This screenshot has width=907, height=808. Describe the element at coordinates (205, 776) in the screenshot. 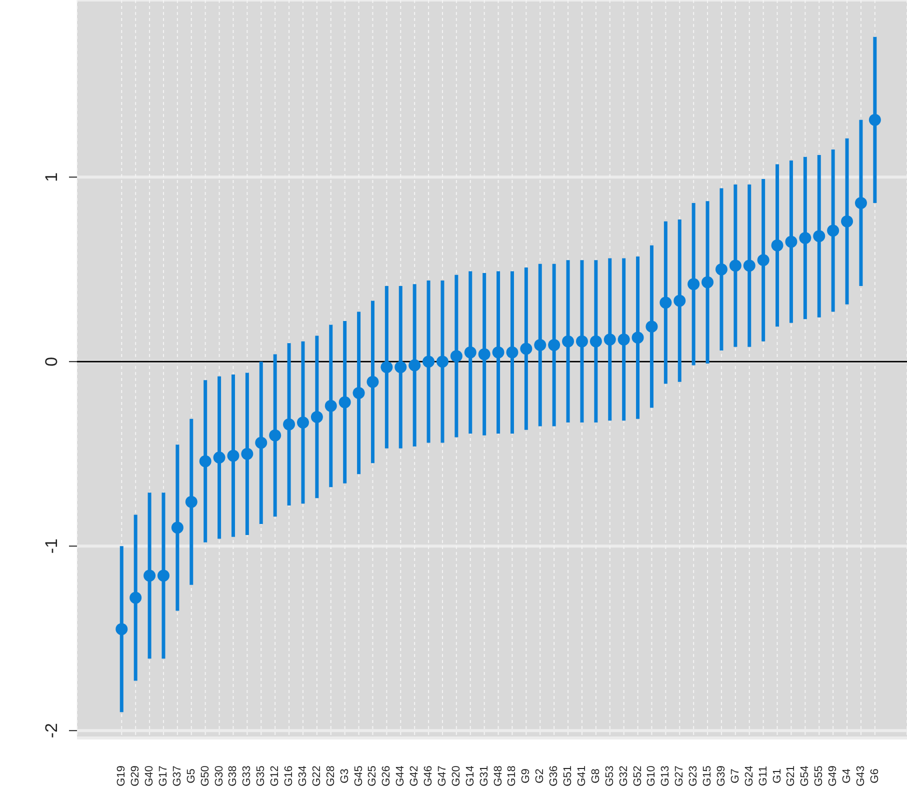

I see `x-tick-label: G50` at that location.